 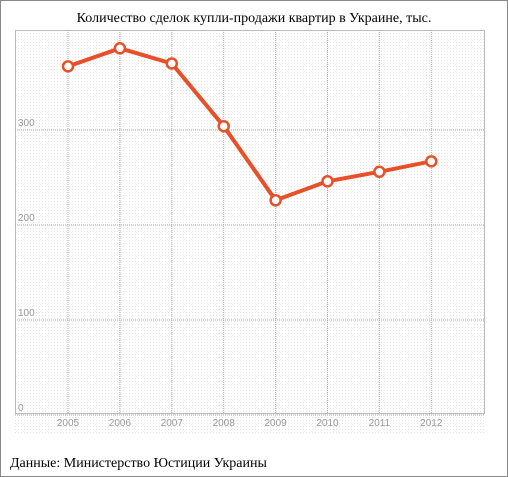 What do you see at coordinates (120, 423) in the screenshot?
I see `x-tick-label: 2006` at bounding box center [120, 423].